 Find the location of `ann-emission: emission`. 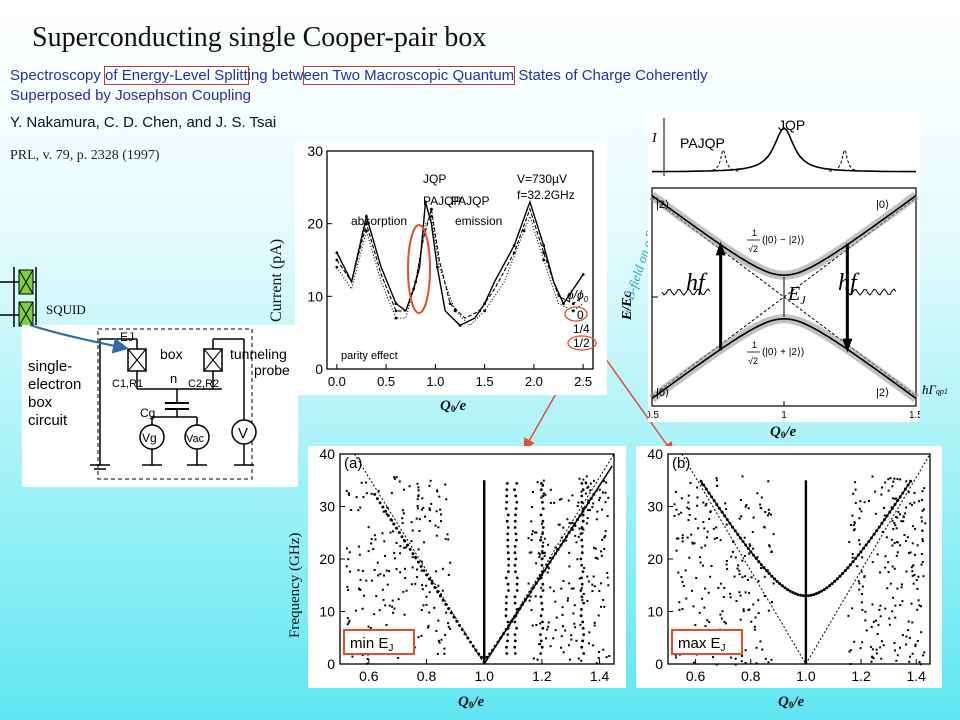

ann-emission: emission is located at coordinates (478, 221).